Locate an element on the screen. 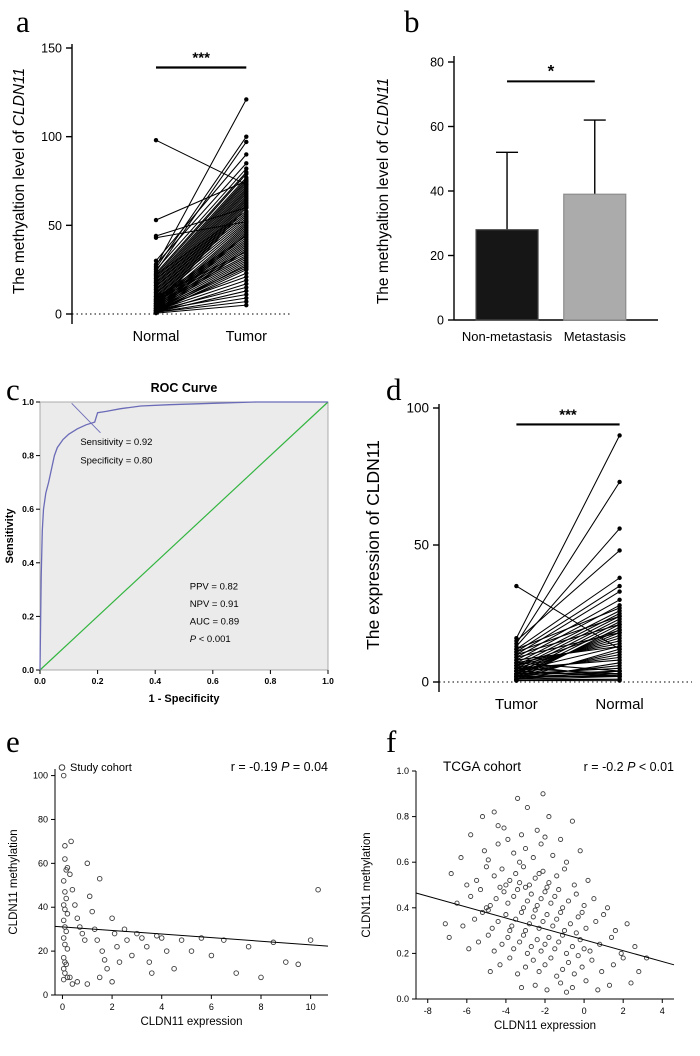 Image resolution: width=700 pixels, height=1056 pixels. panel-c-letter: c is located at coordinates (13, 389).